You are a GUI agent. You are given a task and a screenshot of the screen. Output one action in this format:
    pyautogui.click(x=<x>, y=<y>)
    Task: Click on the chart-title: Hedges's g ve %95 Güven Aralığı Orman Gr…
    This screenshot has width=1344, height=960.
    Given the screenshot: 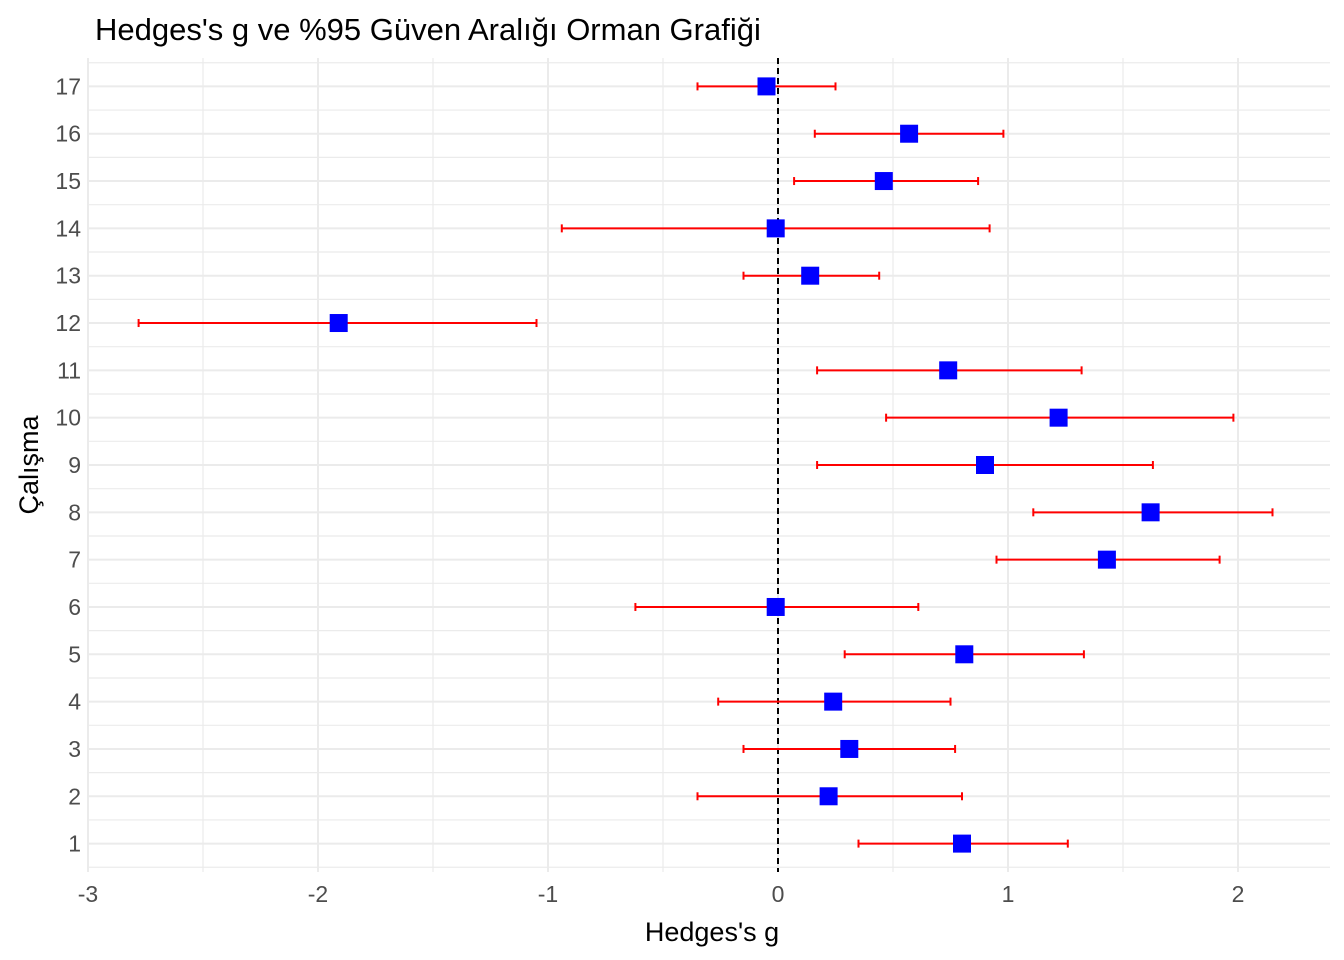 What is the action you would take?
    pyautogui.click(x=428, y=29)
    